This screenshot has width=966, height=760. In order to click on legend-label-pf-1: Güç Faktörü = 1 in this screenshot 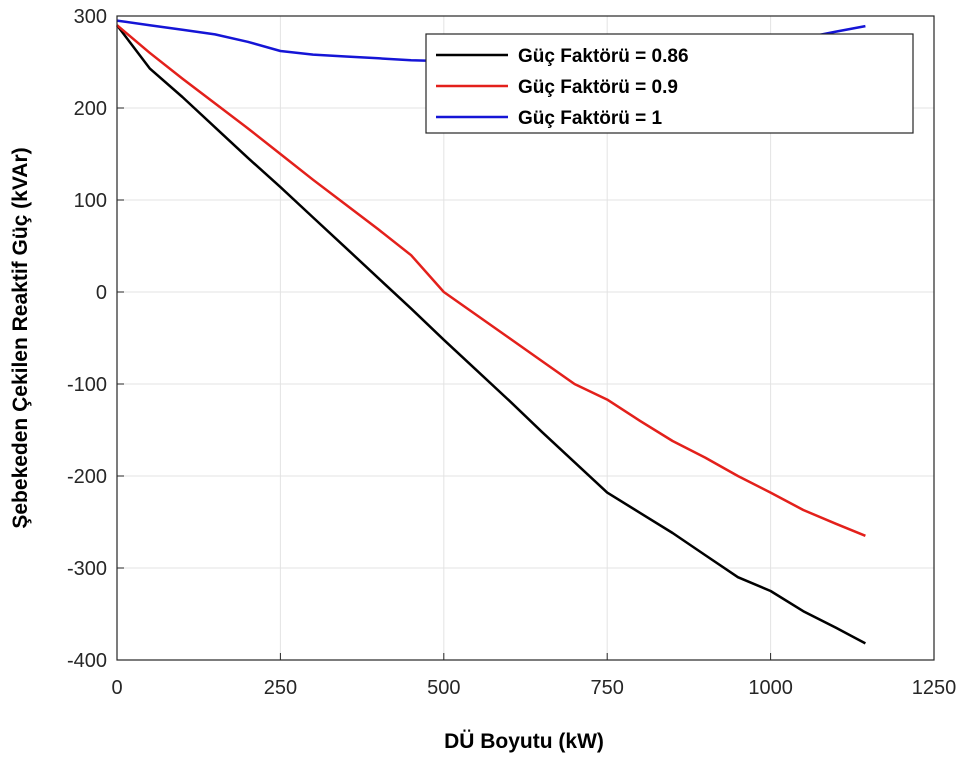, I will do `click(590, 118)`.